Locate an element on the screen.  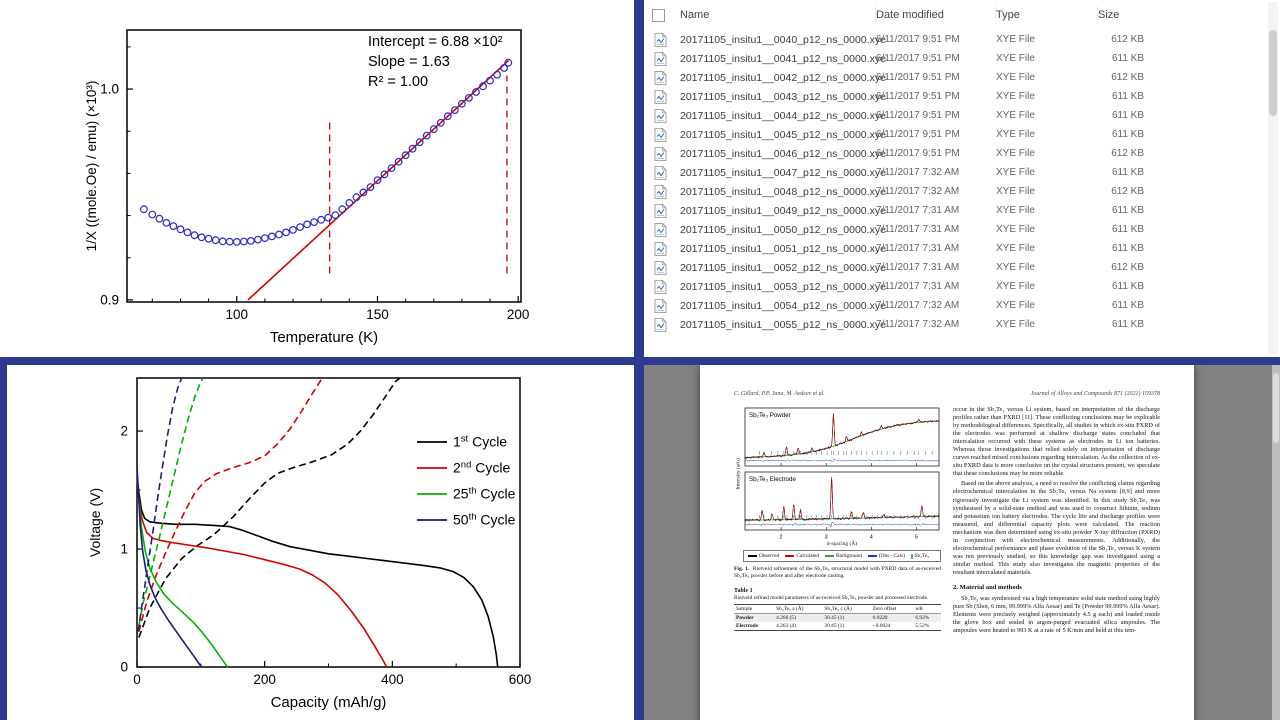
file-name: 20171105_insitu1__0041_p12_ns_0000.xye is located at coordinates (783, 58).